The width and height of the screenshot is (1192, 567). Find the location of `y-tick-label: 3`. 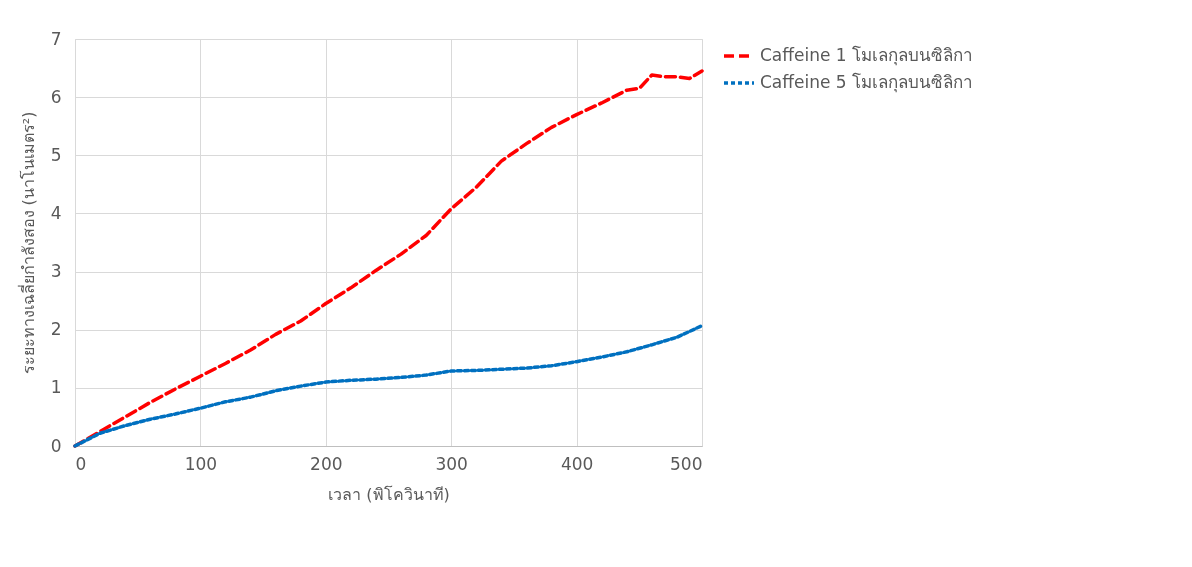

y-tick-label: 3 is located at coordinates (56, 271).